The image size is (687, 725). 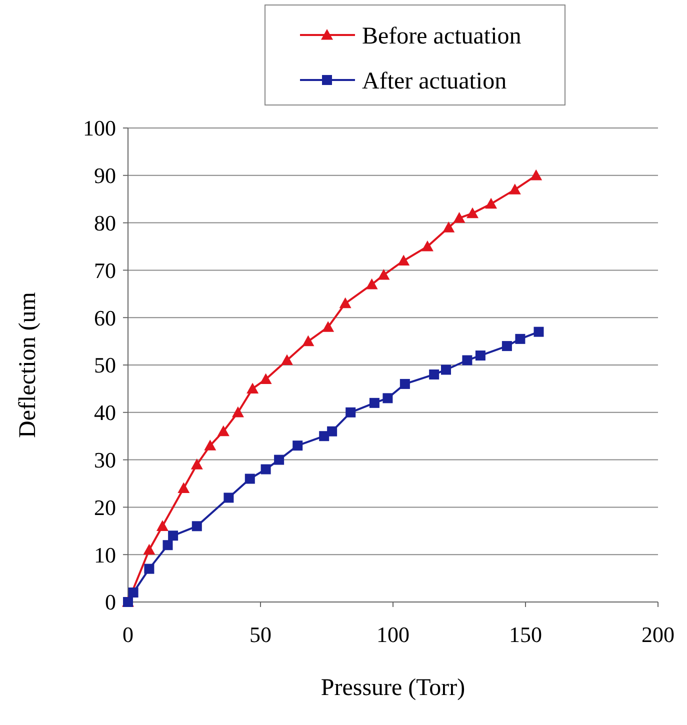 What do you see at coordinates (105, 413) in the screenshot?
I see `y-tick-label: 40` at bounding box center [105, 413].